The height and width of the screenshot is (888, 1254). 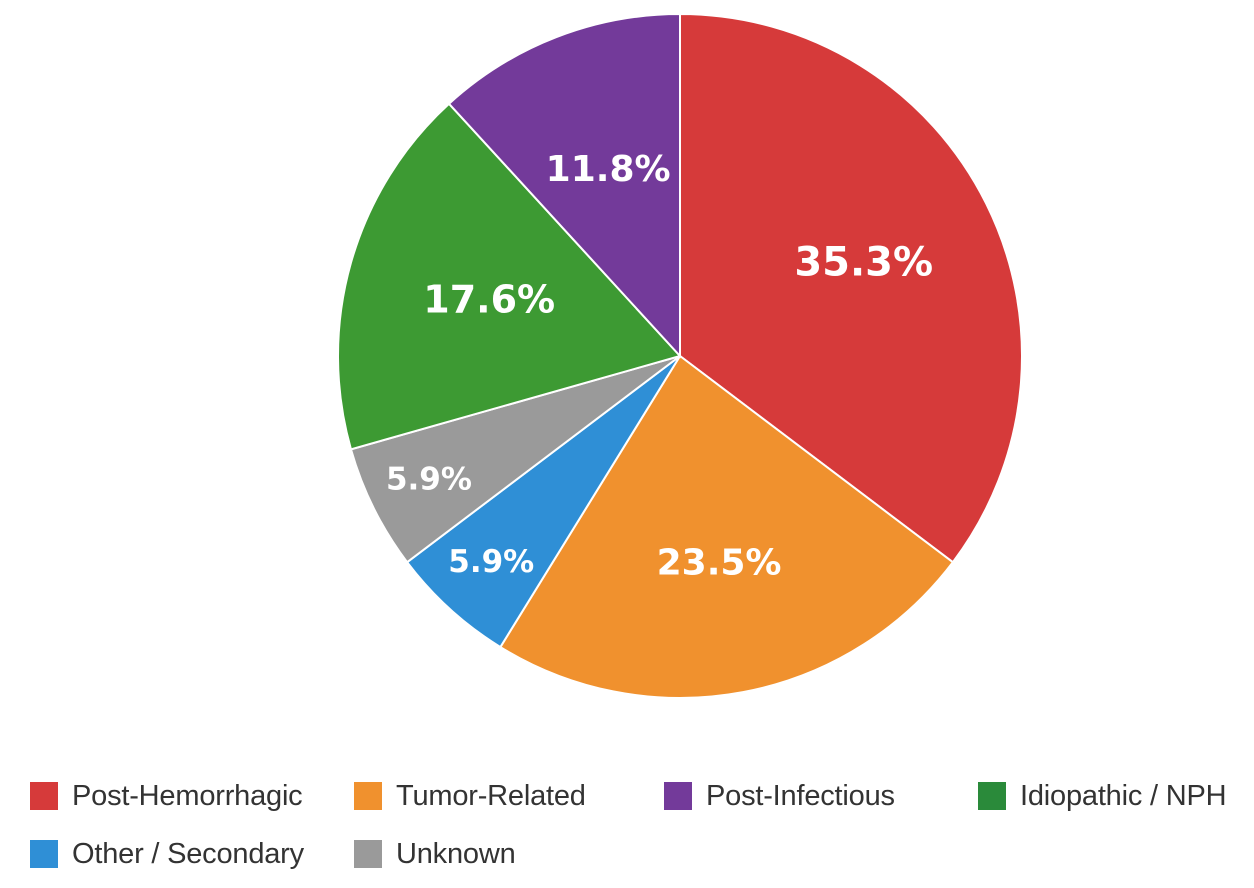 What do you see at coordinates (719, 562) in the screenshot?
I see `slice-label-tumor-related: 23.5%` at bounding box center [719, 562].